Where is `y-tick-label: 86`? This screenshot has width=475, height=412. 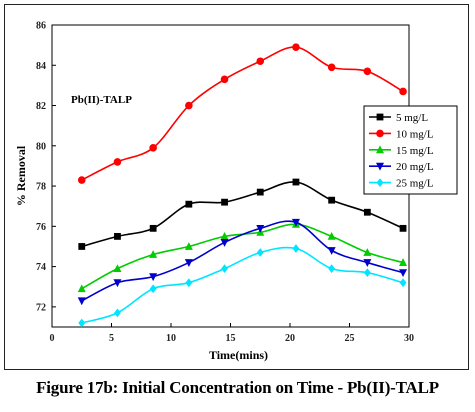
y-tick-label: 86 is located at coordinates (41, 26).